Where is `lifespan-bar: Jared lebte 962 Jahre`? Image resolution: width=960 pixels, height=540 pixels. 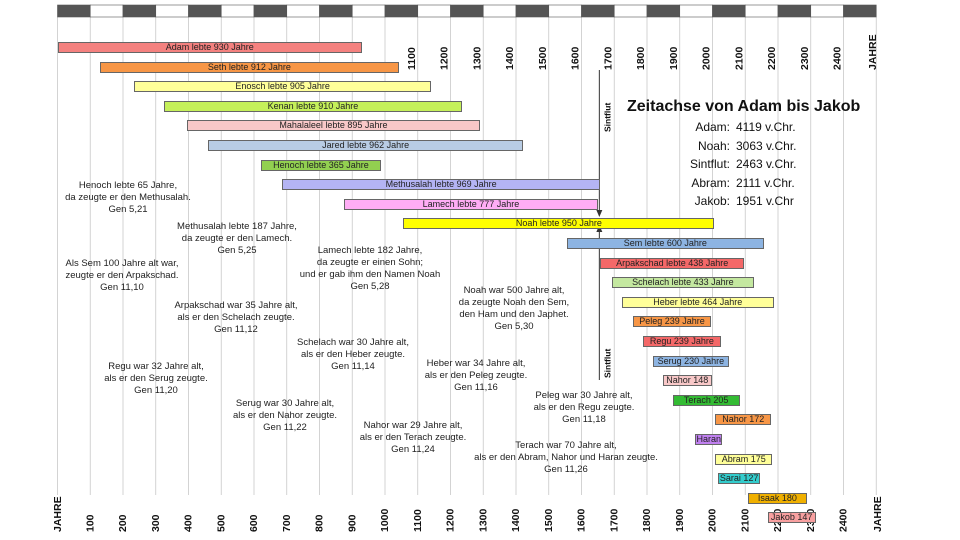 lifespan-bar: Jared lebte 962 Jahre is located at coordinates (366, 145).